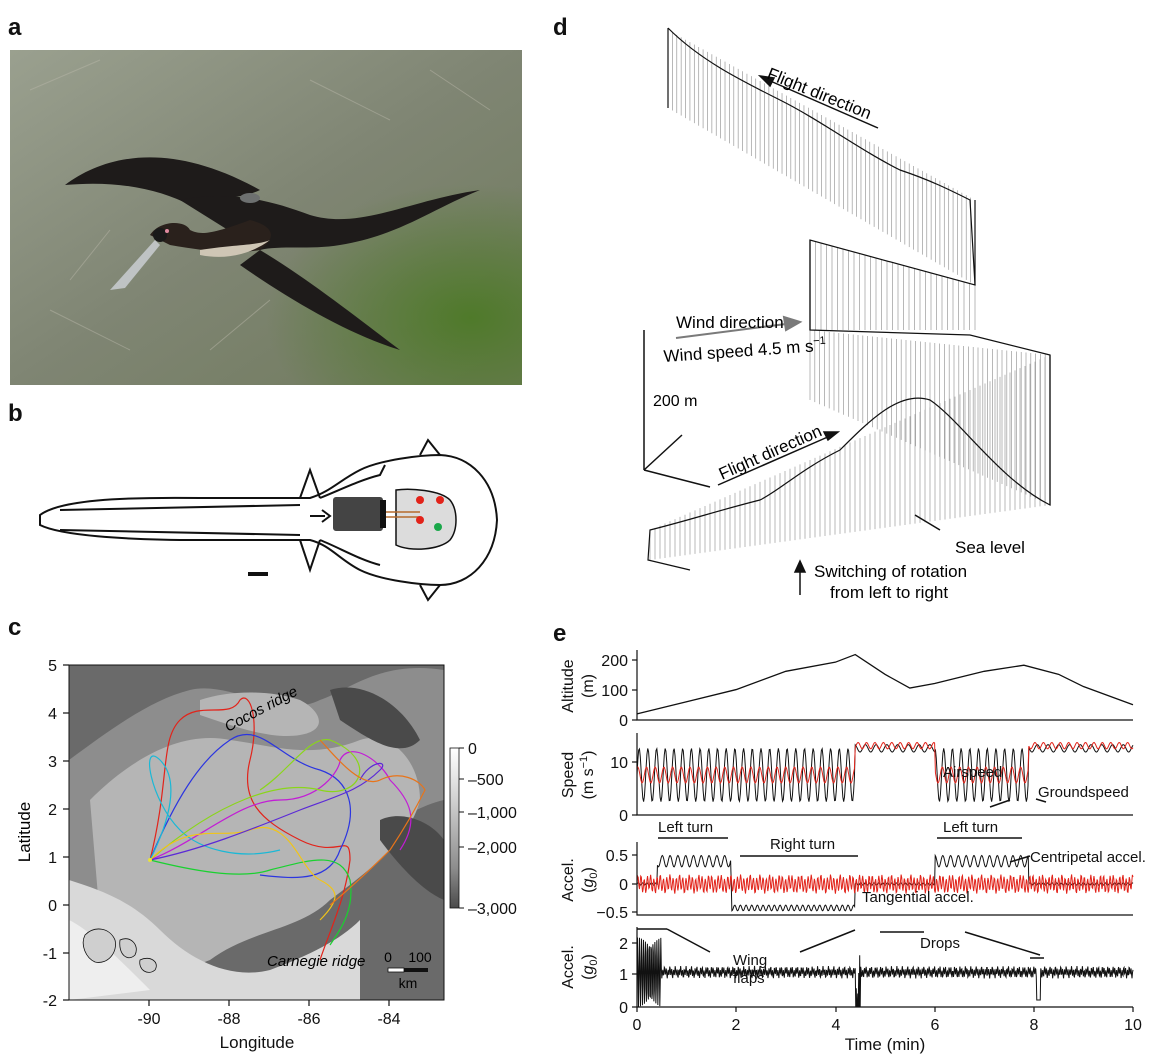 This screenshot has height=1055, width=1153. Describe the element at coordinates (588, 686) in the screenshot. I see `altitude-ylabel-unit: (m)` at that location.